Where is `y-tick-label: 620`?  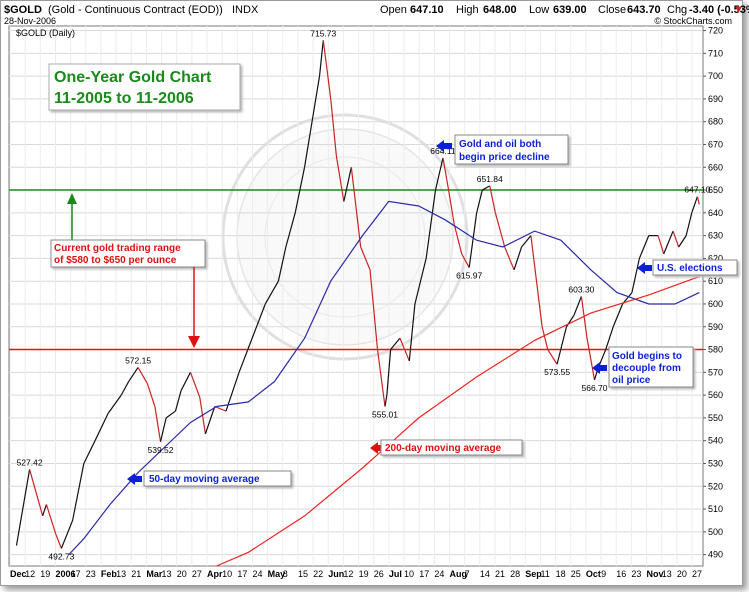 y-tick-label: 620 is located at coordinates (715, 258).